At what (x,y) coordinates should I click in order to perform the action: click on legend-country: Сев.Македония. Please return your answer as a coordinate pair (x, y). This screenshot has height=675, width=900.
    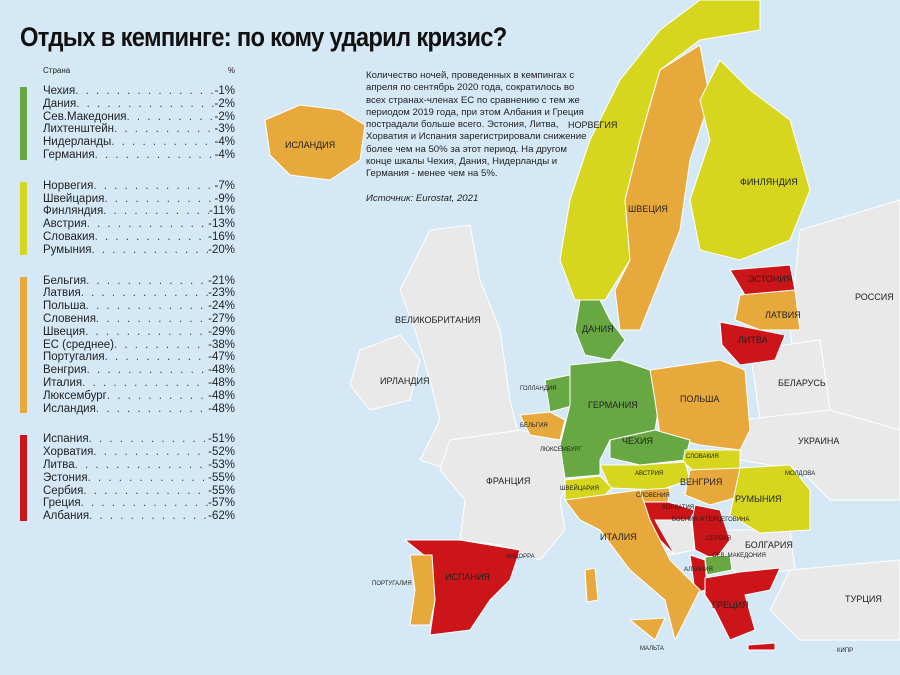
    Looking at the image, I should click on (85, 116).